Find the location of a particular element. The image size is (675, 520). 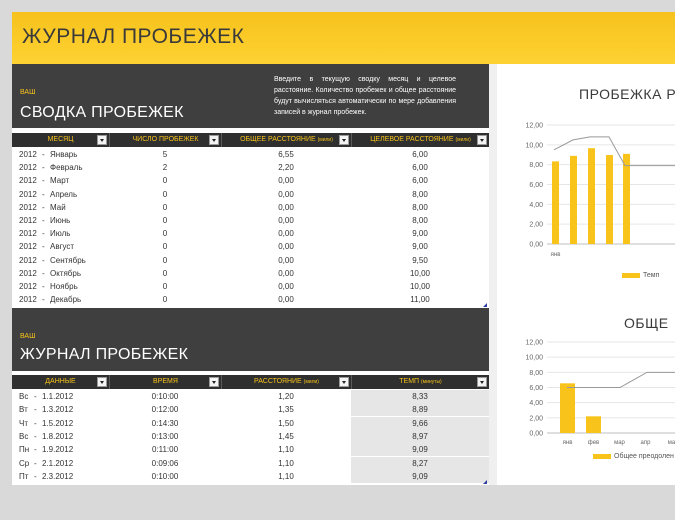

pace-cell: 8,89 is located at coordinates (420, 410).